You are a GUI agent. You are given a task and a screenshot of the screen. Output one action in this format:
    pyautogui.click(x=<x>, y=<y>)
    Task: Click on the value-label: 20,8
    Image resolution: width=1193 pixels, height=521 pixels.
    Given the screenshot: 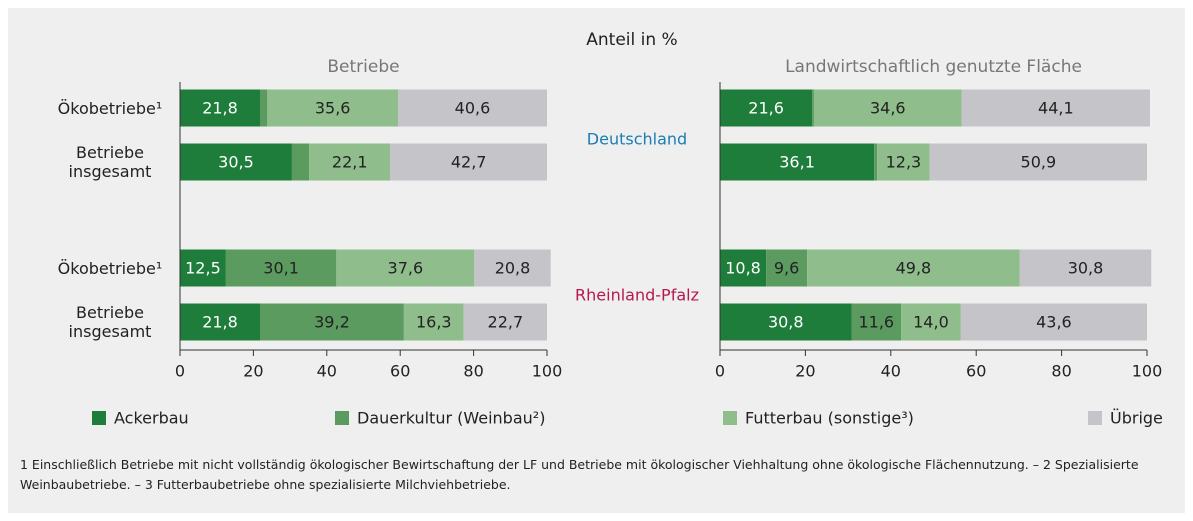 What is the action you would take?
    pyautogui.click(x=513, y=268)
    